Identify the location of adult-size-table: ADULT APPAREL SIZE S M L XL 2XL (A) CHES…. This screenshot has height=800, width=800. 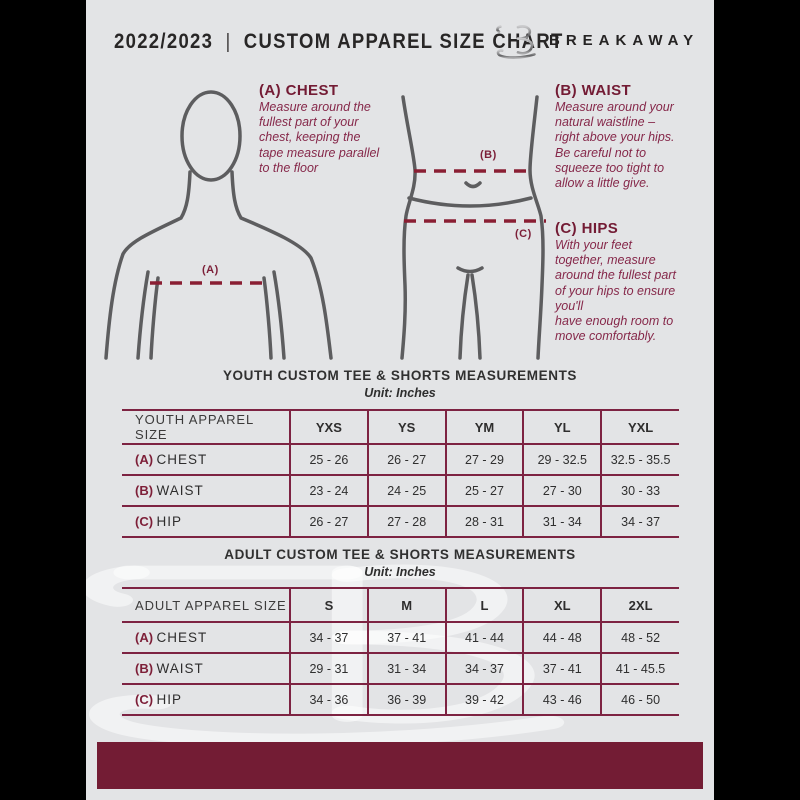
(400, 651).